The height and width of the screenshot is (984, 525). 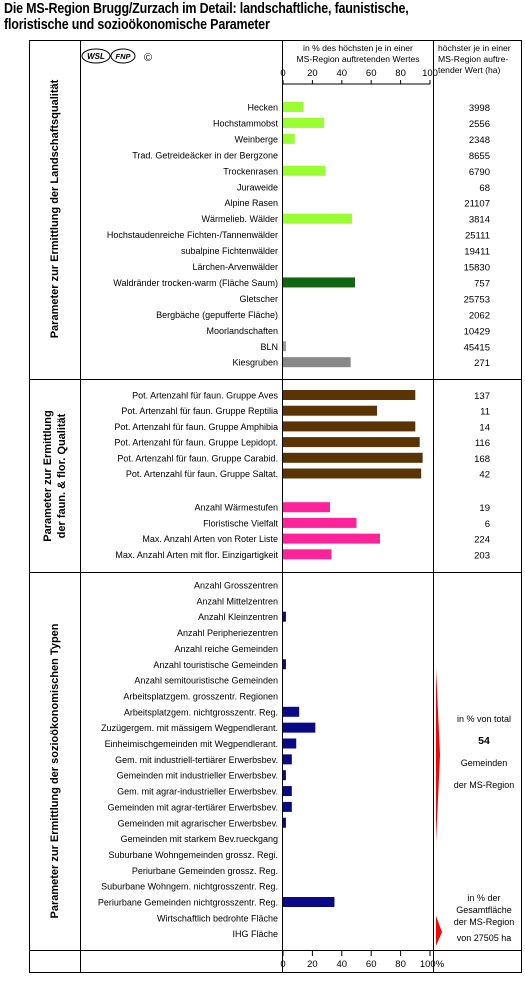 I want to click on socio-note-value: 54, so click(x=484, y=741).